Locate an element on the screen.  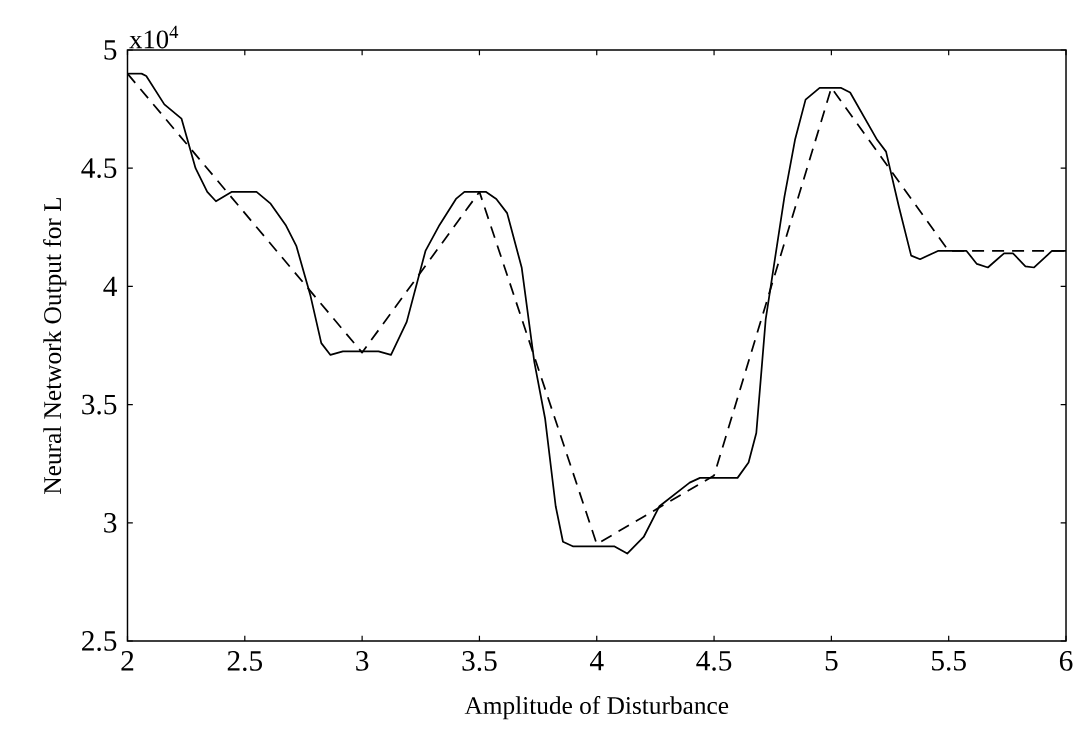
y-axis-title: Neural Network Output for L is located at coordinates (55, 345).